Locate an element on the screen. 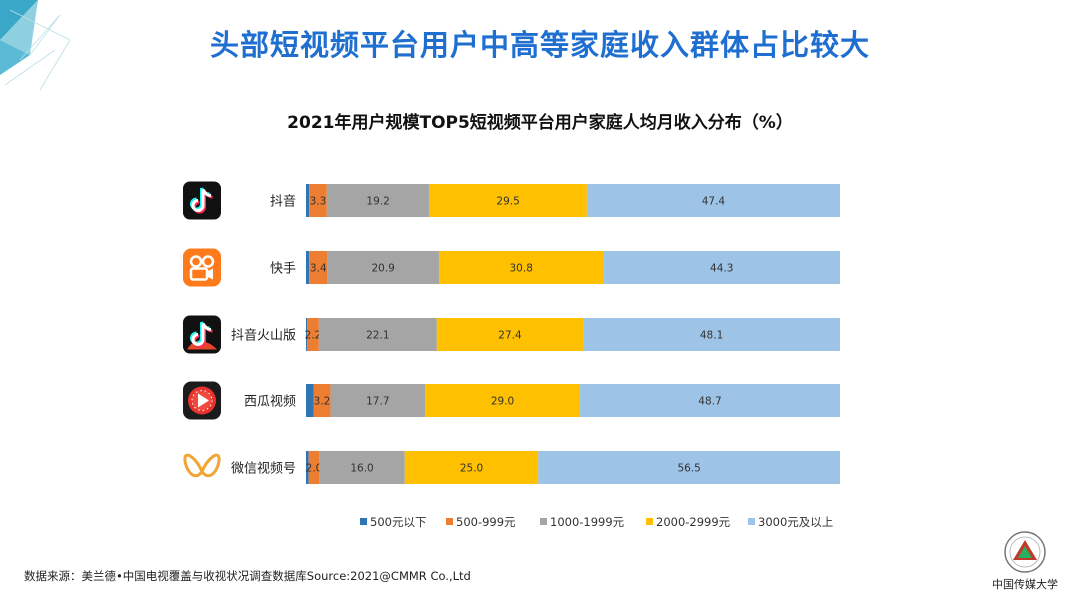 The height and width of the screenshot is (606, 1080). data-label: 48.7 is located at coordinates (709, 402).